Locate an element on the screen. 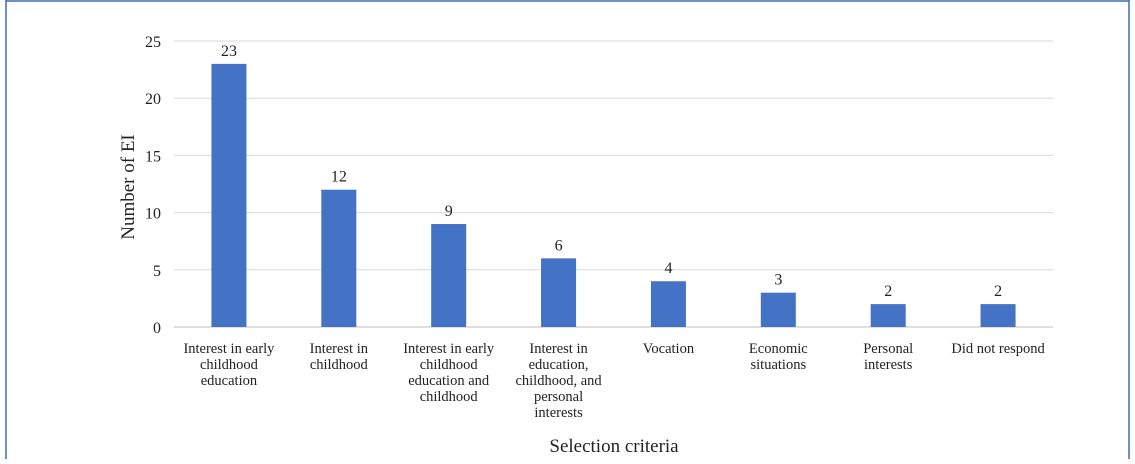  data-label: 9 is located at coordinates (449, 211).